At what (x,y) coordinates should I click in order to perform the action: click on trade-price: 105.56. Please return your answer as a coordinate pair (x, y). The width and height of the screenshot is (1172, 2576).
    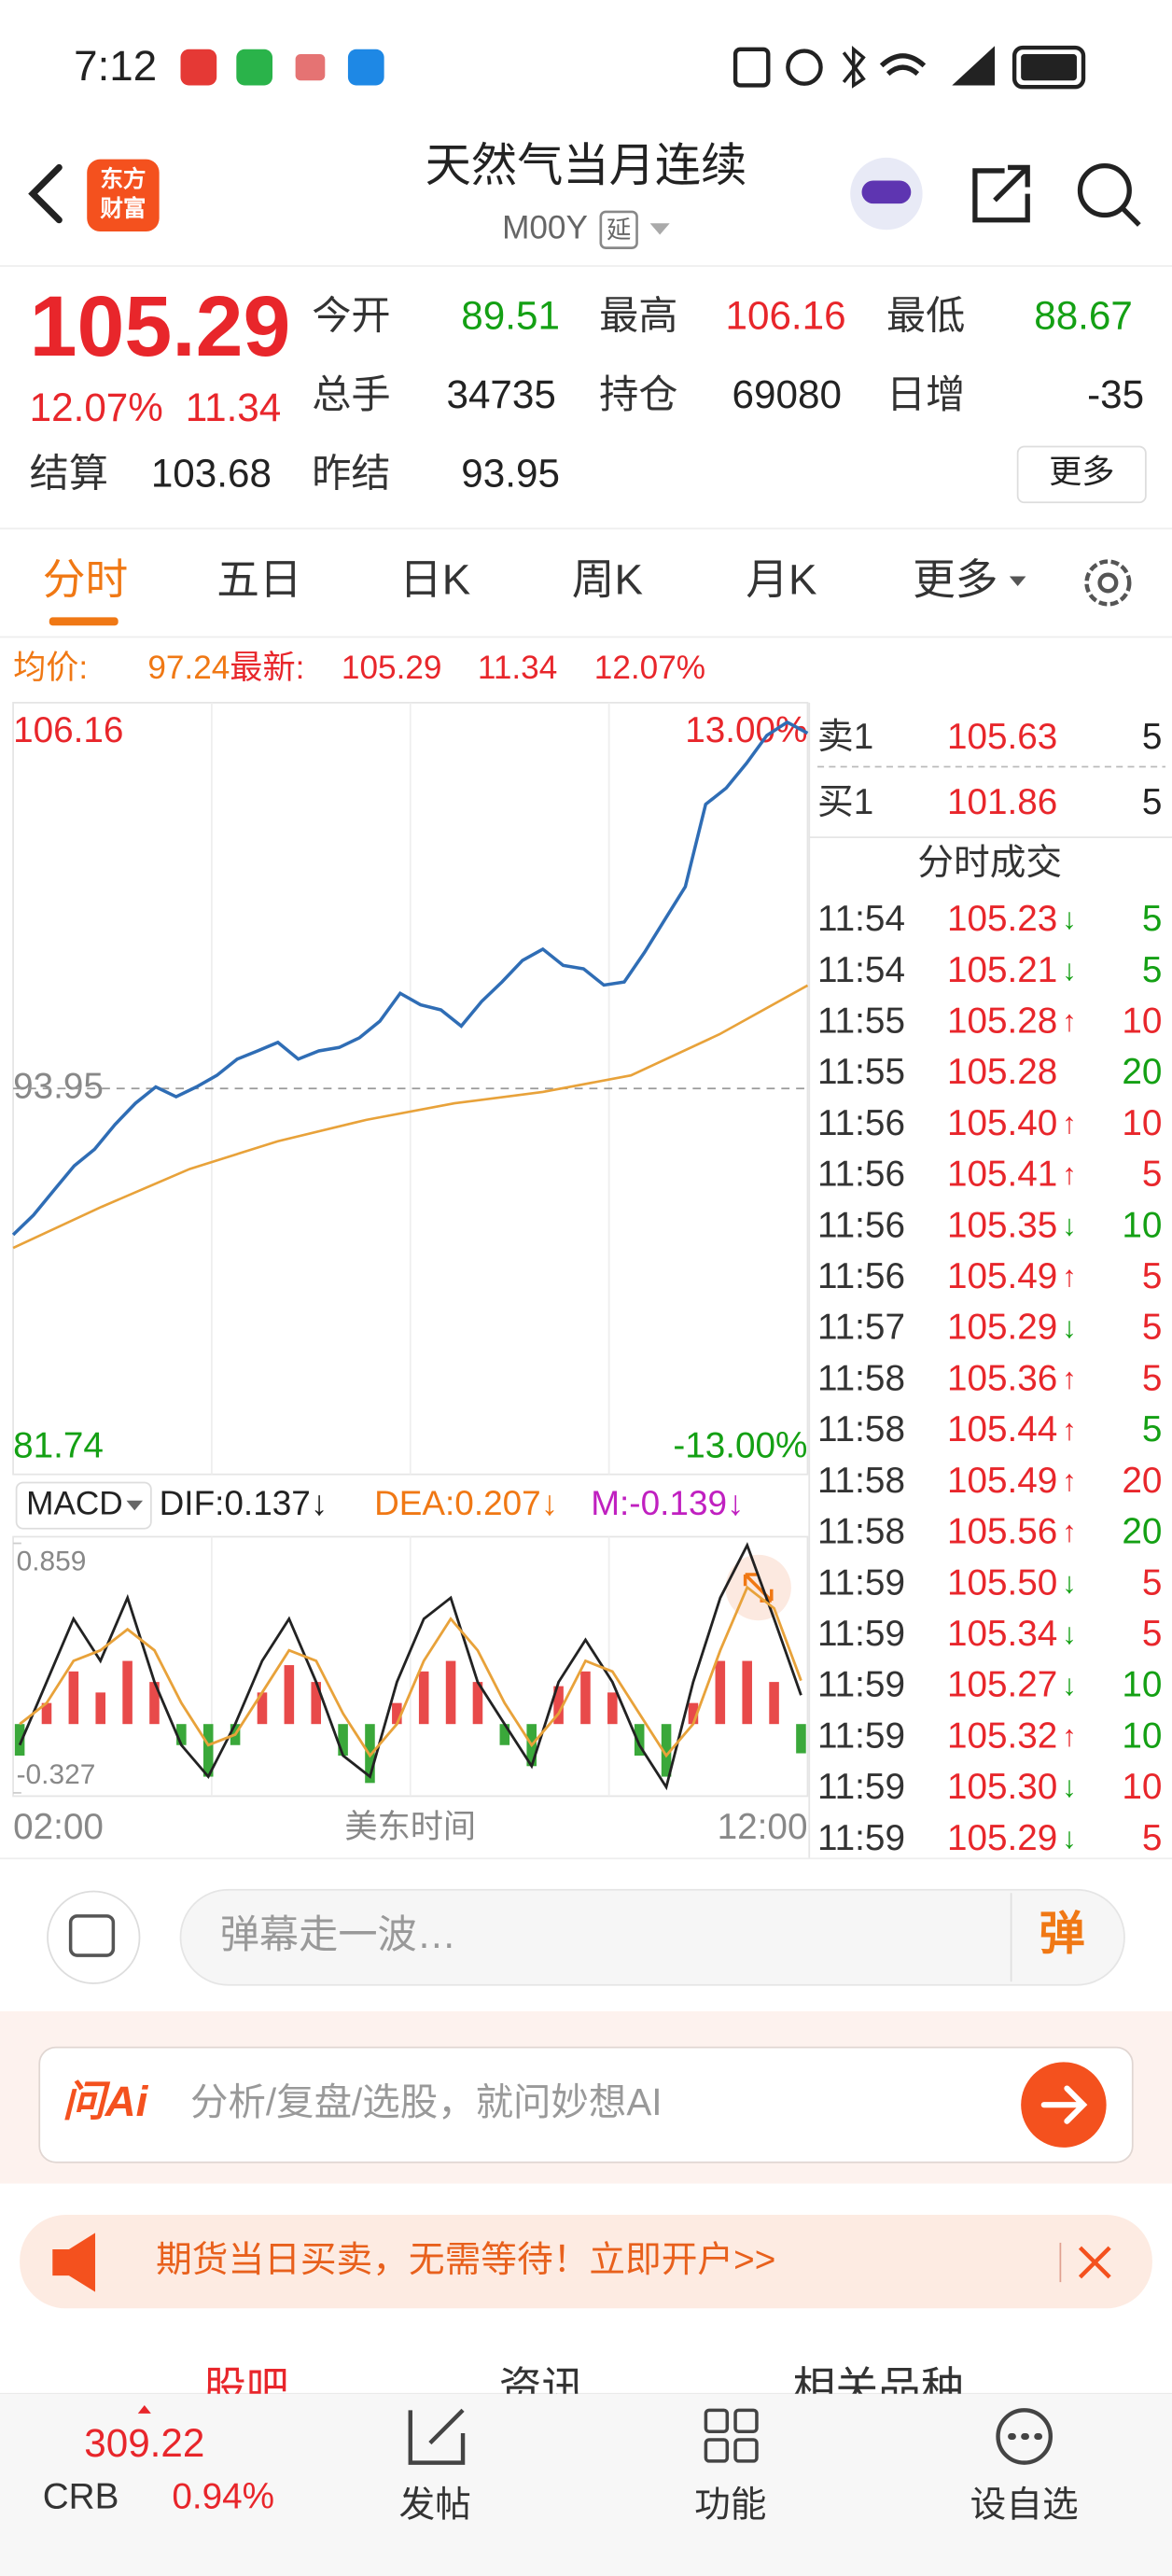
    Looking at the image, I should click on (1002, 1532).